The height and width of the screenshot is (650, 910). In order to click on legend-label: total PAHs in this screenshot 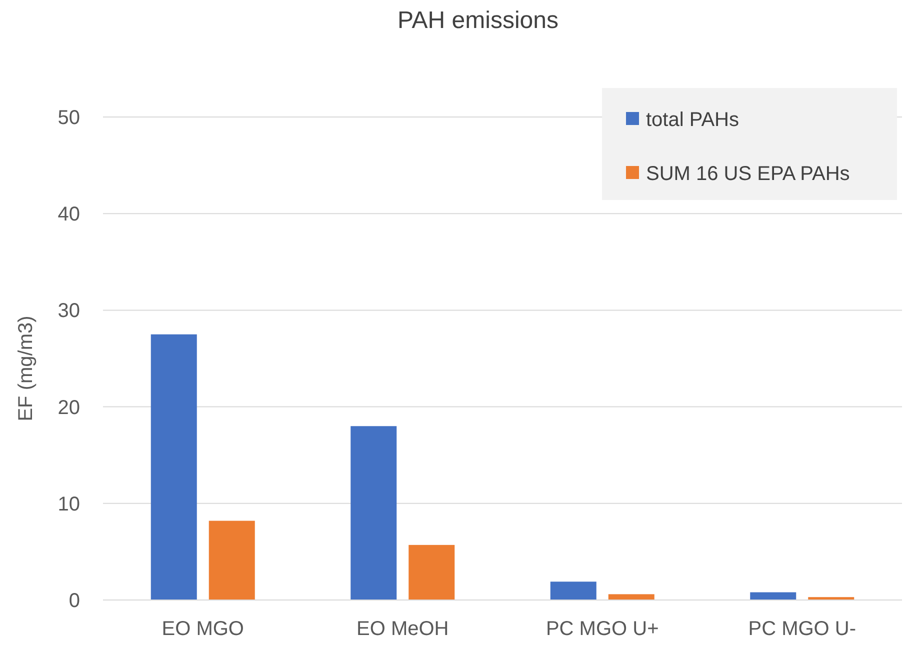, I will do `click(692, 120)`.